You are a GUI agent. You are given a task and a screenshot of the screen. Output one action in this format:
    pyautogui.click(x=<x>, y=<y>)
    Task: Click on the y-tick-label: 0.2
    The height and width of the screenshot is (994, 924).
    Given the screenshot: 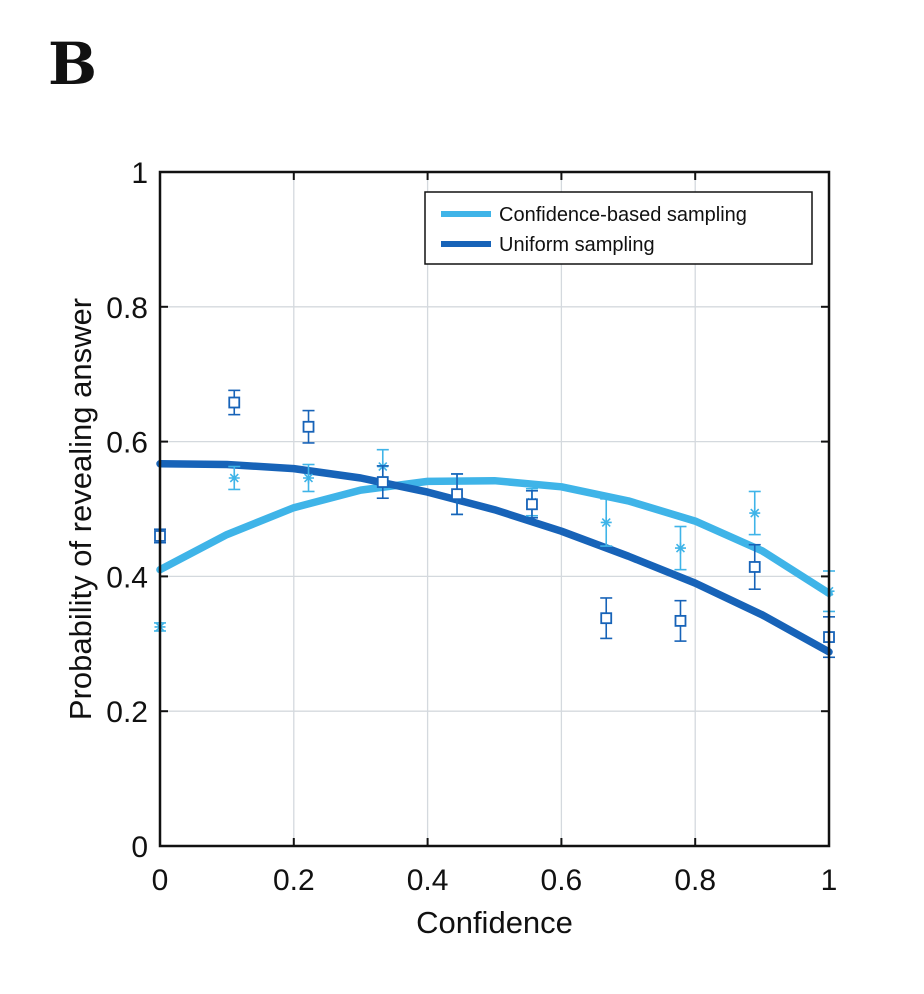 What is the action you would take?
    pyautogui.click(x=127, y=712)
    